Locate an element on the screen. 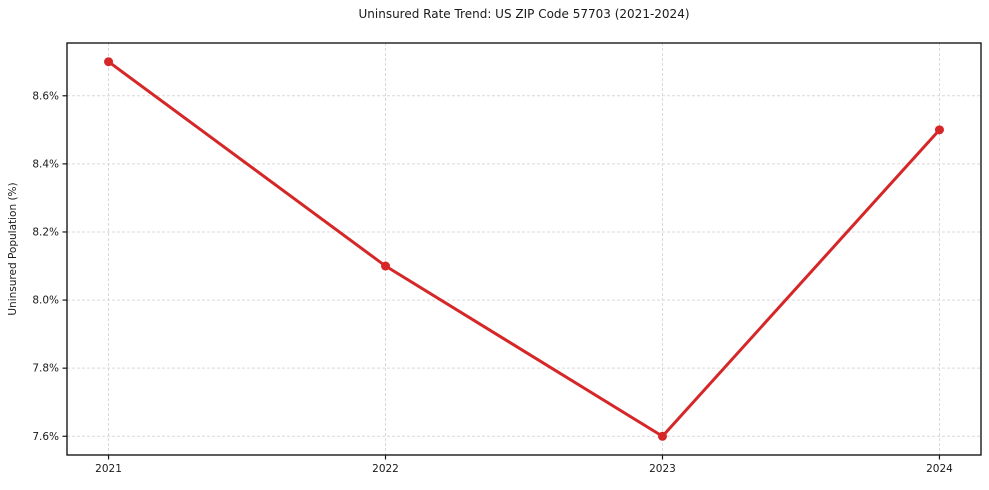 This screenshot has width=989, height=490. y-tick-label: 8.4% is located at coordinates (45, 164).